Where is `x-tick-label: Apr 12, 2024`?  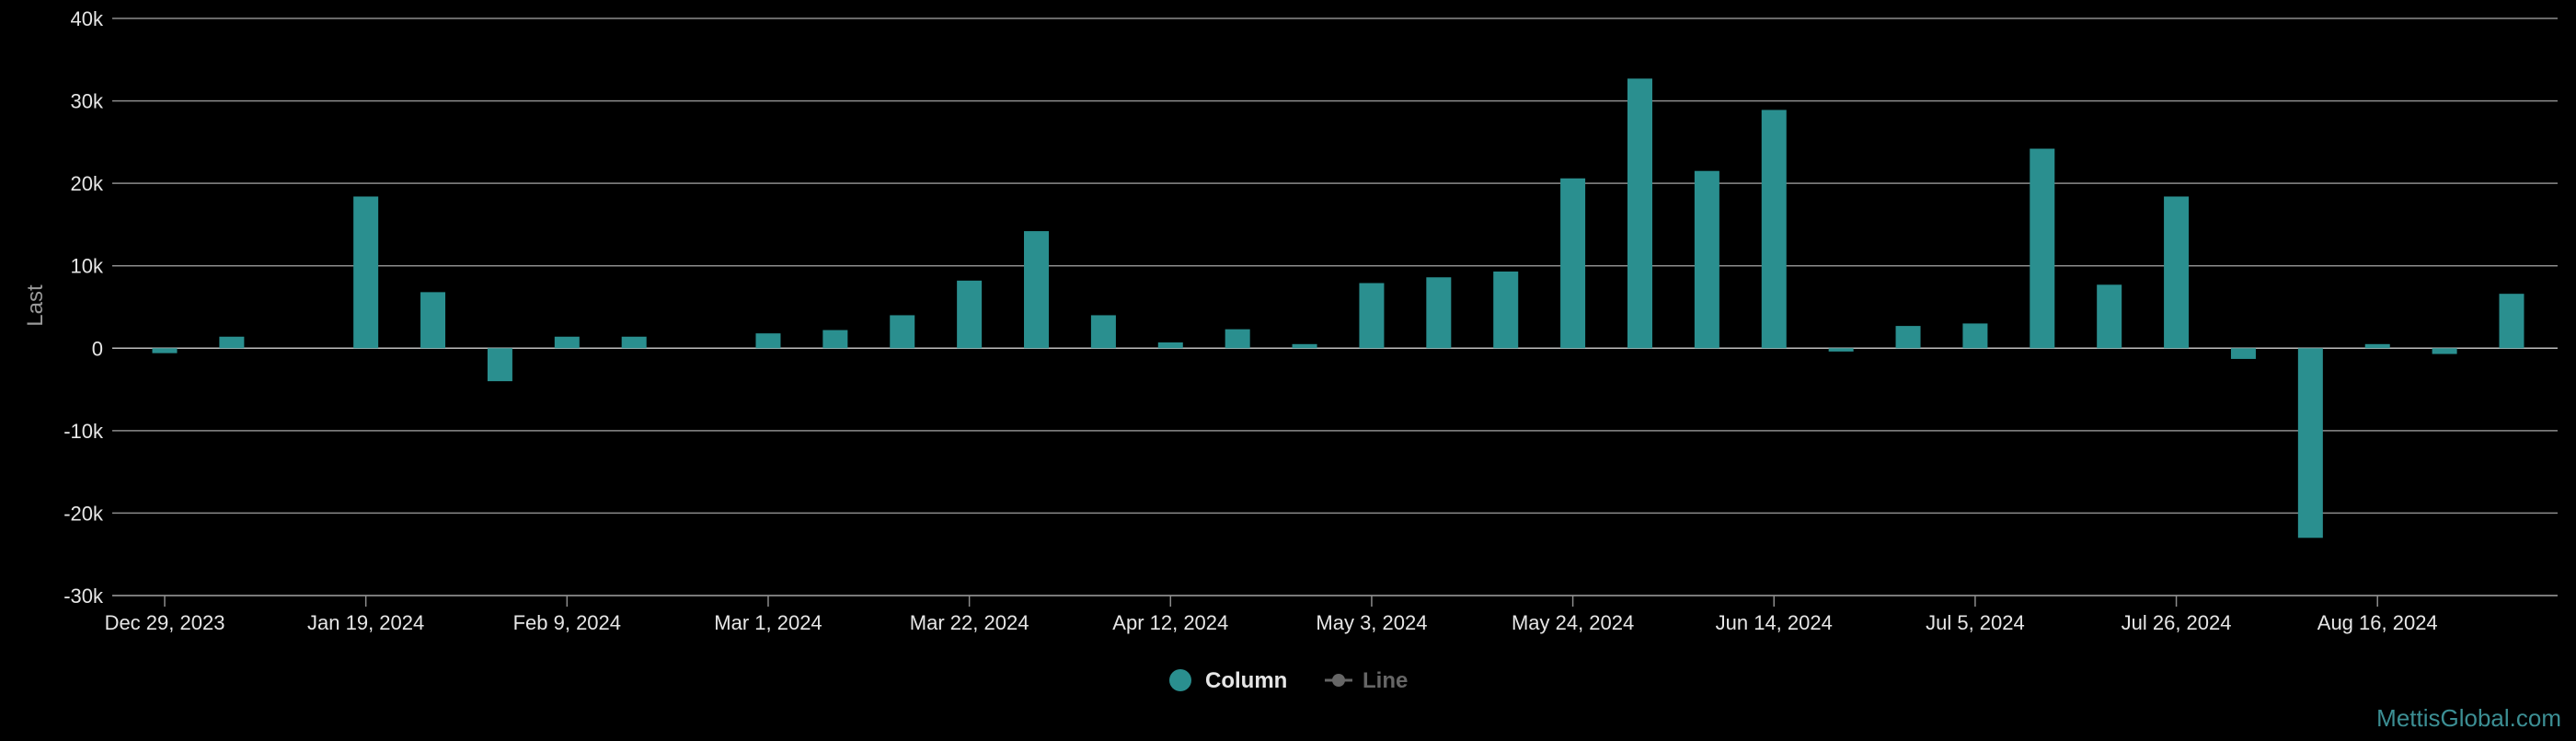
x-tick-label: Apr 12, 2024 is located at coordinates (1170, 622).